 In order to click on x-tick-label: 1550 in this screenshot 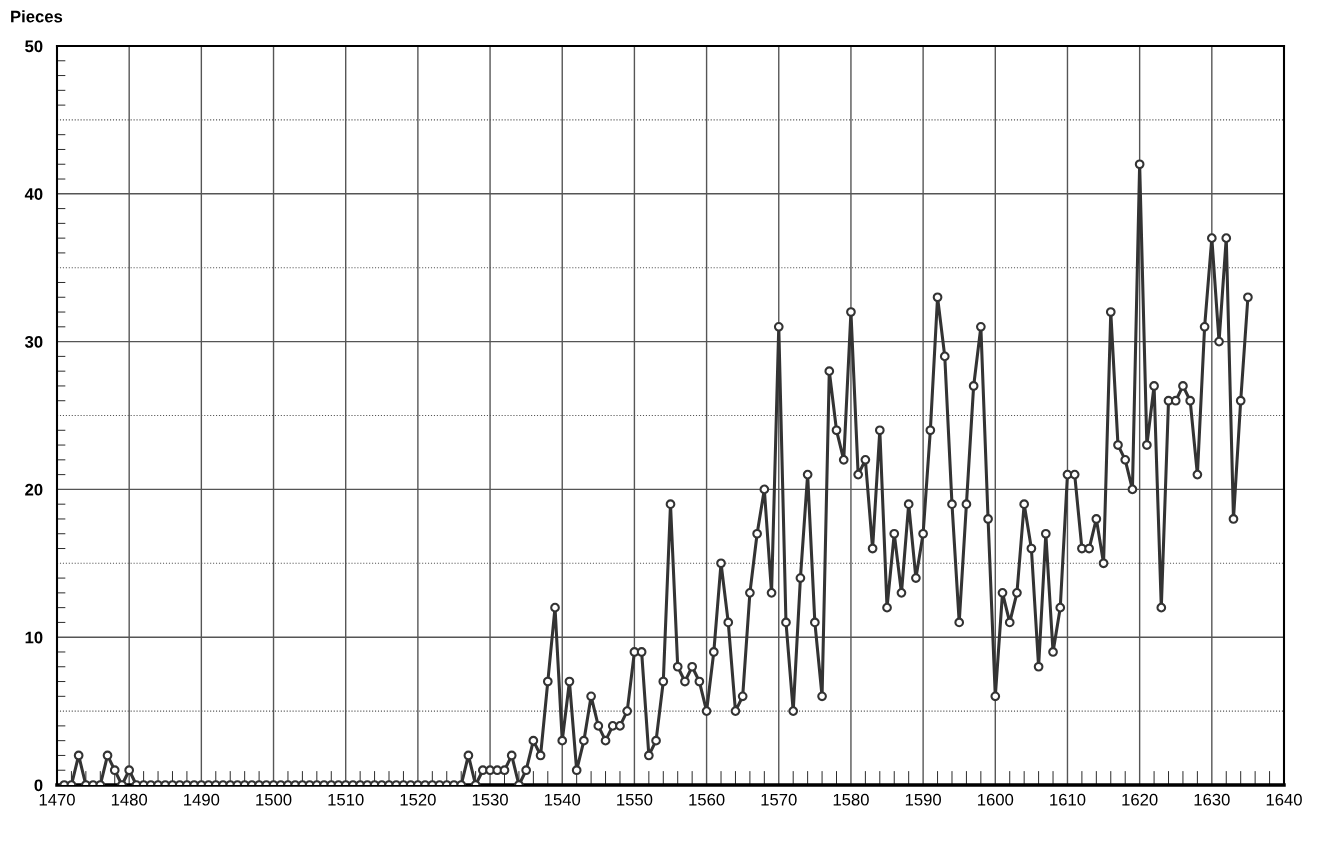, I will do `click(635, 799)`.